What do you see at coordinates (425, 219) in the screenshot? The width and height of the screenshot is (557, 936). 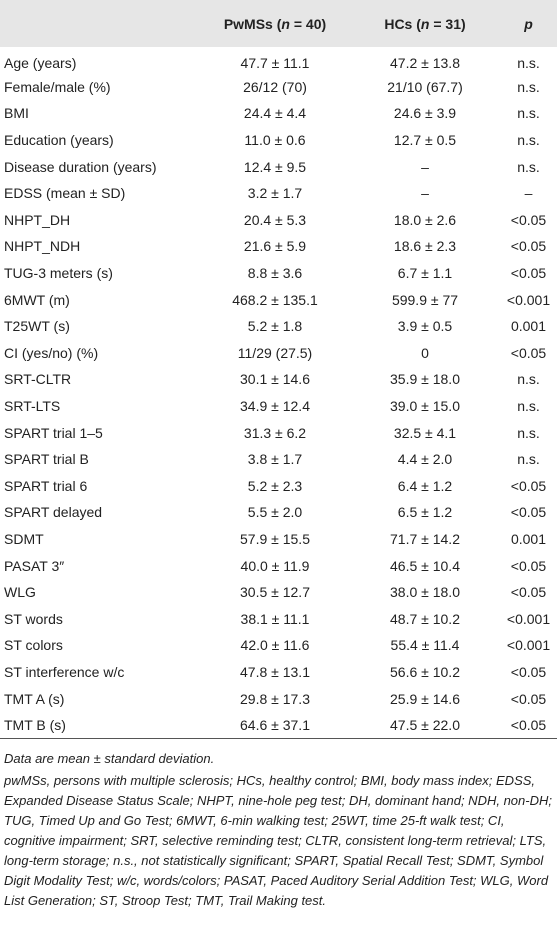 I see `cell: 18.0 ± 2.6` at bounding box center [425, 219].